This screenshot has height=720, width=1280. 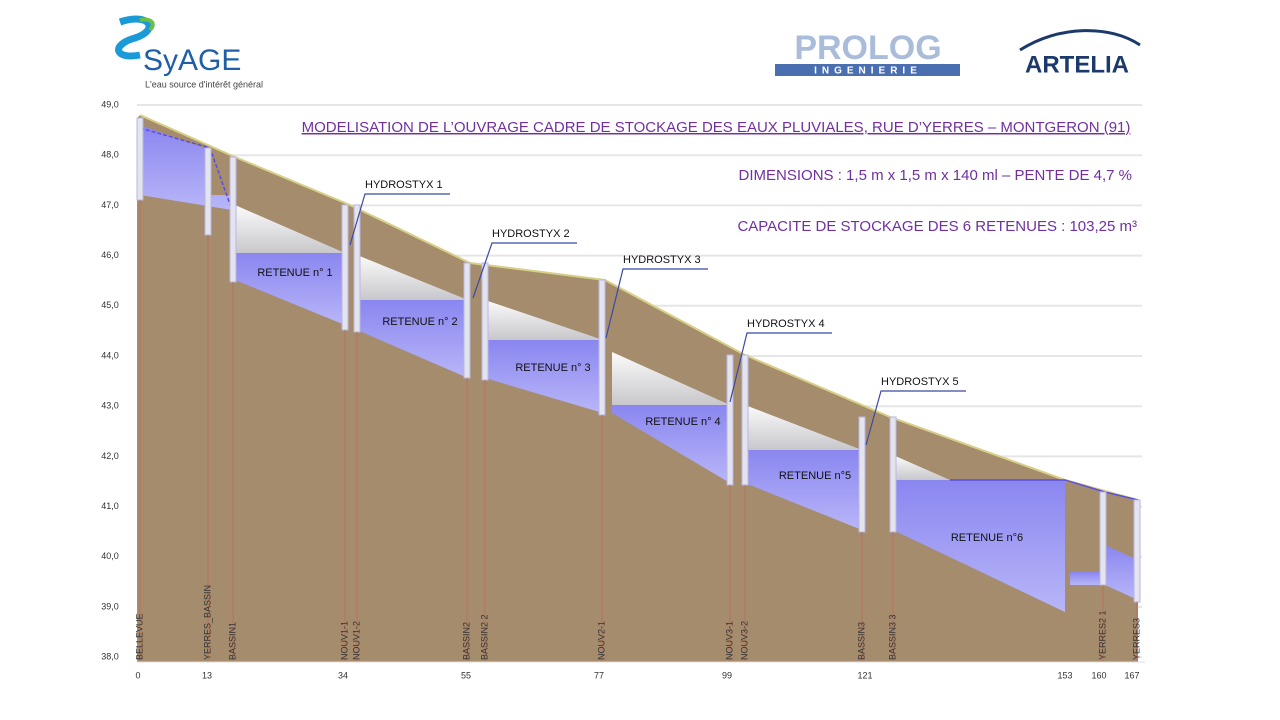 I want to click on syage-tagline: L'eau source d'intérêt général, so click(x=204, y=84).